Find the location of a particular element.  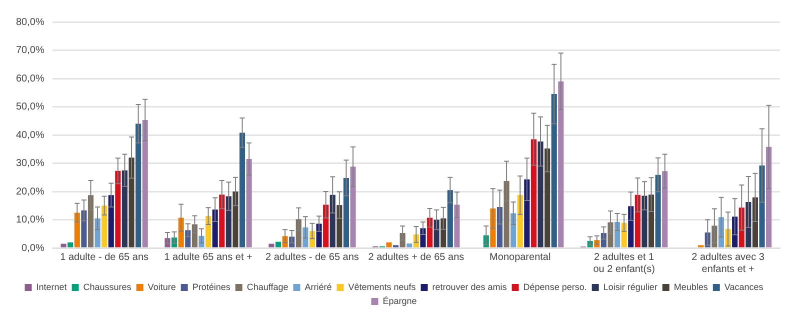

x-tick-label: 1 adulte 65 ans et + is located at coordinates (208, 257).